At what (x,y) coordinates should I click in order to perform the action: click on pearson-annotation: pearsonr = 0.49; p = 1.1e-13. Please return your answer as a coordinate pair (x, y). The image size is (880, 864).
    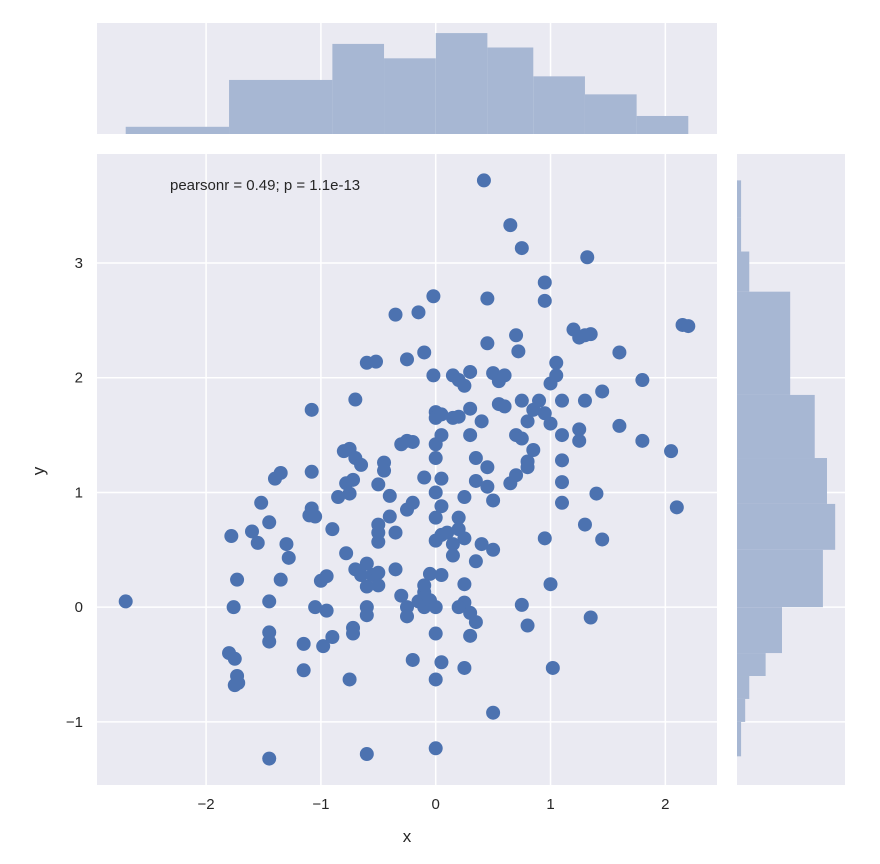
    Looking at the image, I should click on (265, 185).